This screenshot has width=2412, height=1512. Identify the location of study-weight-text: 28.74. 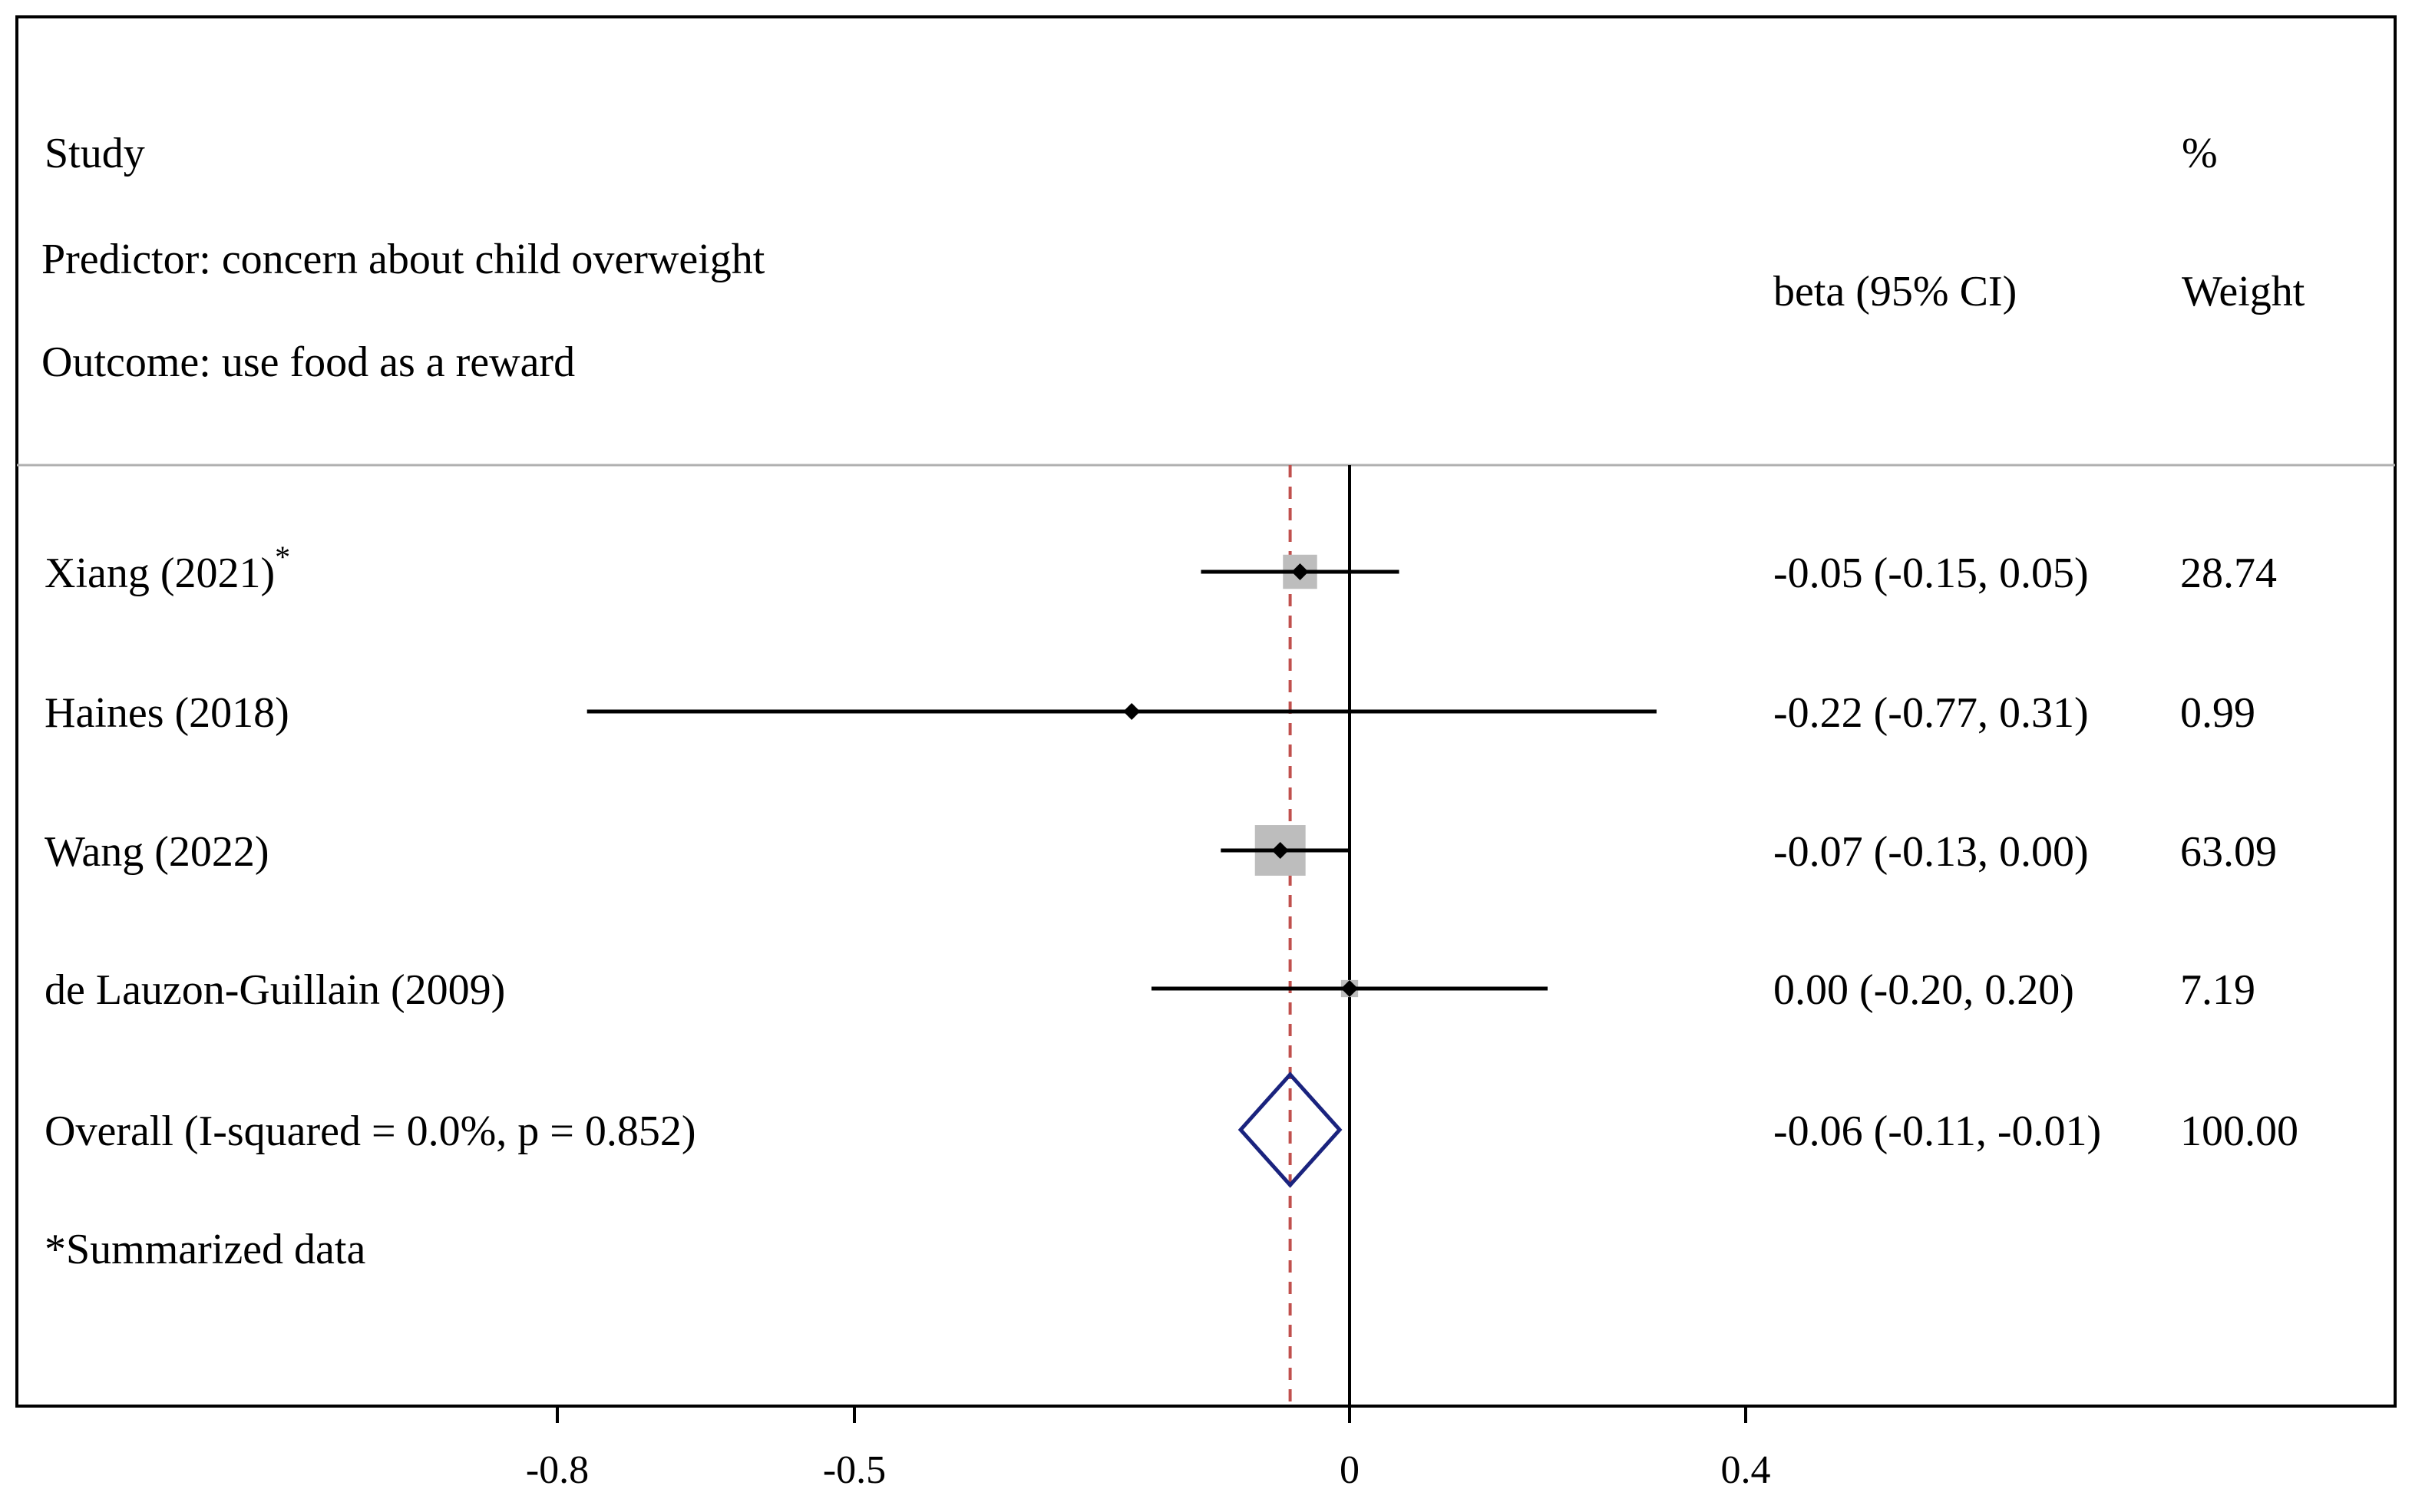
(2228, 574).